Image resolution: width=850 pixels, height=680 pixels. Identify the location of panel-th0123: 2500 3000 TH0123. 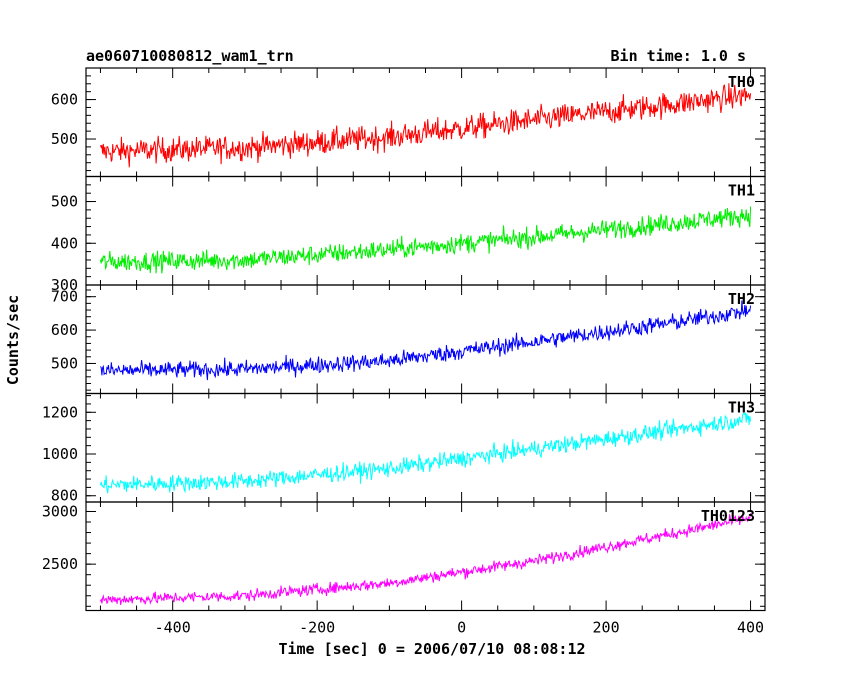
(404, 556).